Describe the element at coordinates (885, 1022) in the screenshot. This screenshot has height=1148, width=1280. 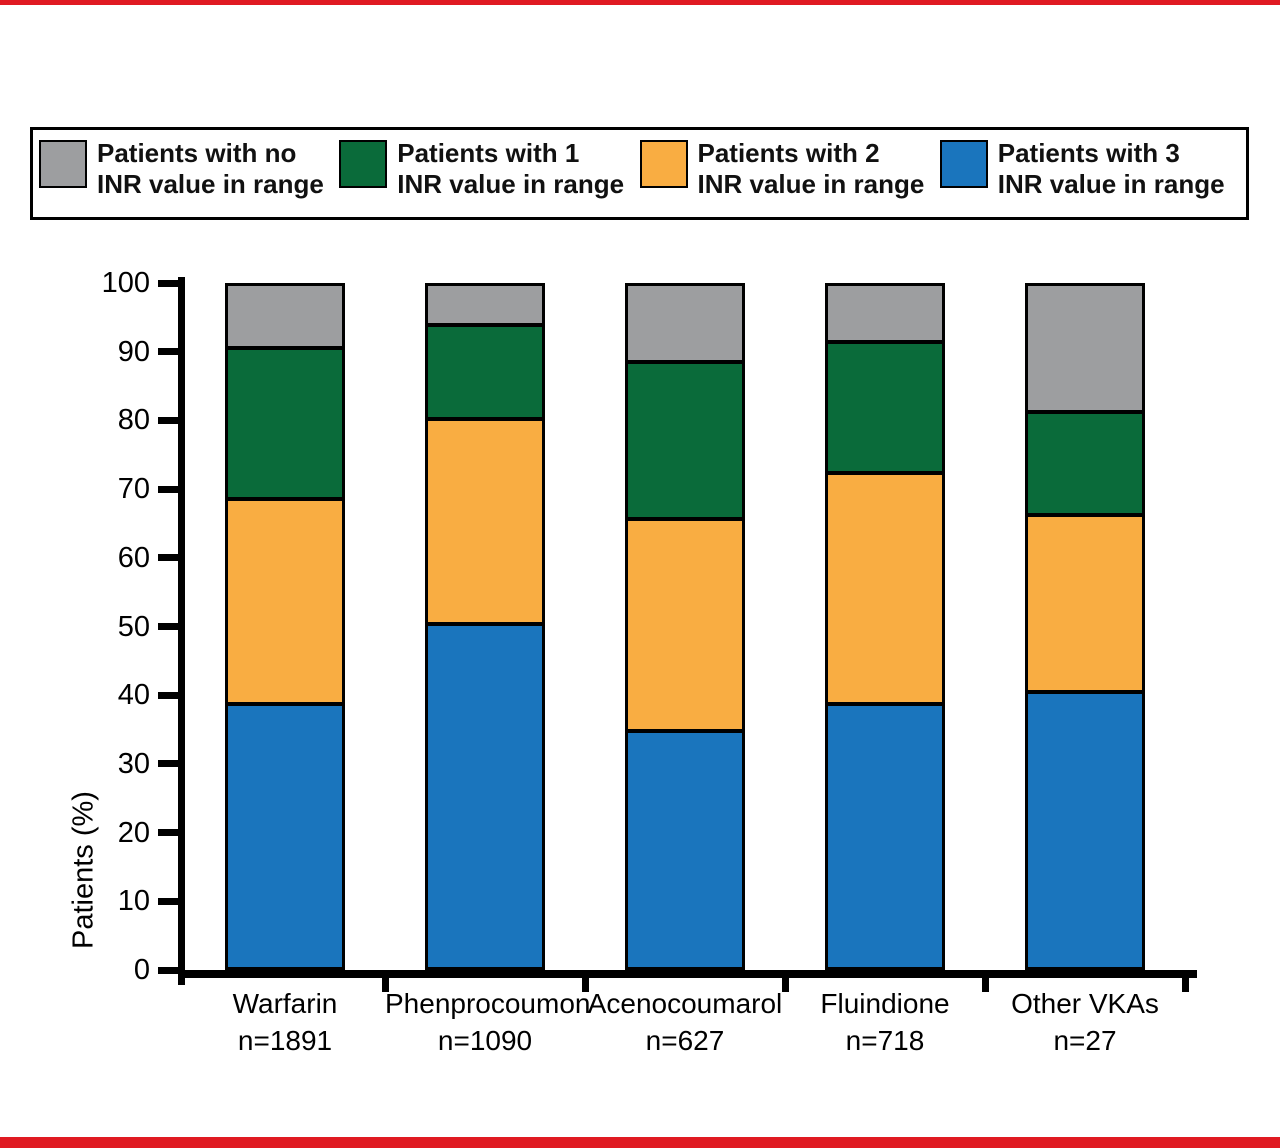
I see `category-label: Fluindione n=718` at that location.